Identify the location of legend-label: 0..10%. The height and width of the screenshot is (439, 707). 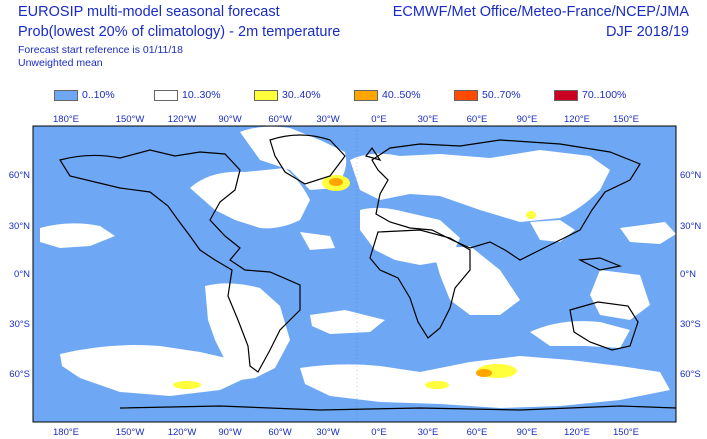
(98, 95).